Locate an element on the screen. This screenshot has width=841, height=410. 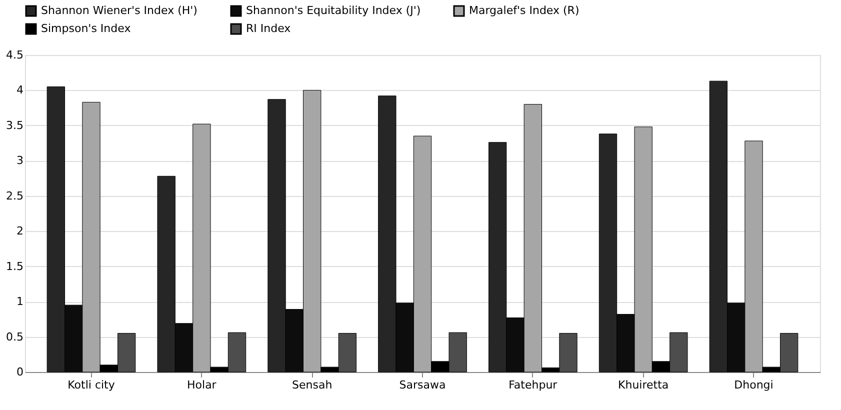
y-tick-label: 2.5 is located at coordinates (15, 195).